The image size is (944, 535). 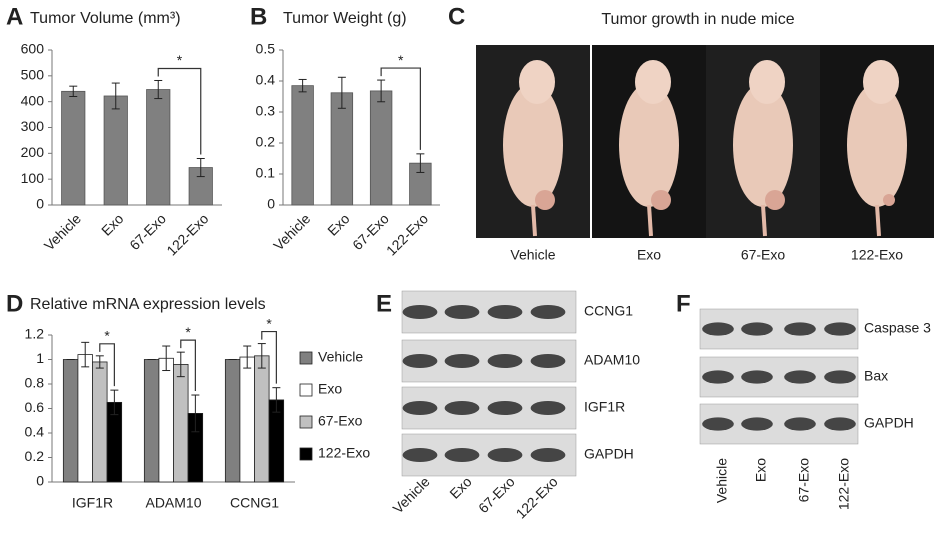 I want to click on y-tick-label: 0.2, so click(x=35, y=456).